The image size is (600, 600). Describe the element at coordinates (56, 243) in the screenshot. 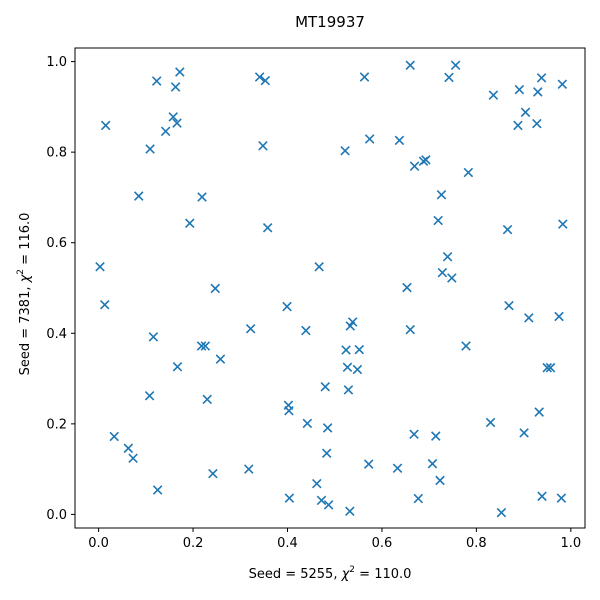

I see `y-tick-label: 0.6` at that location.